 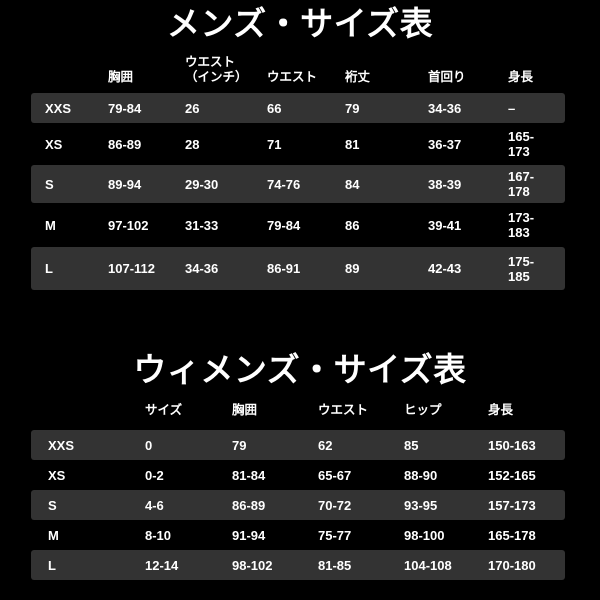 What do you see at coordinates (249, 475) in the screenshot?
I see `cell-chest: 81-84` at bounding box center [249, 475].